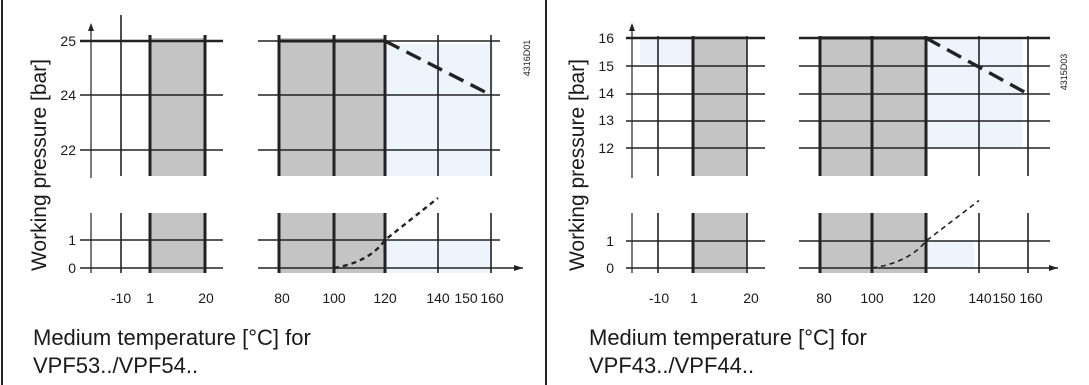 The width and height of the screenshot is (1089, 385). I want to click on x-axis-label-line2-left: VPF53../VPF54.., so click(116, 365).